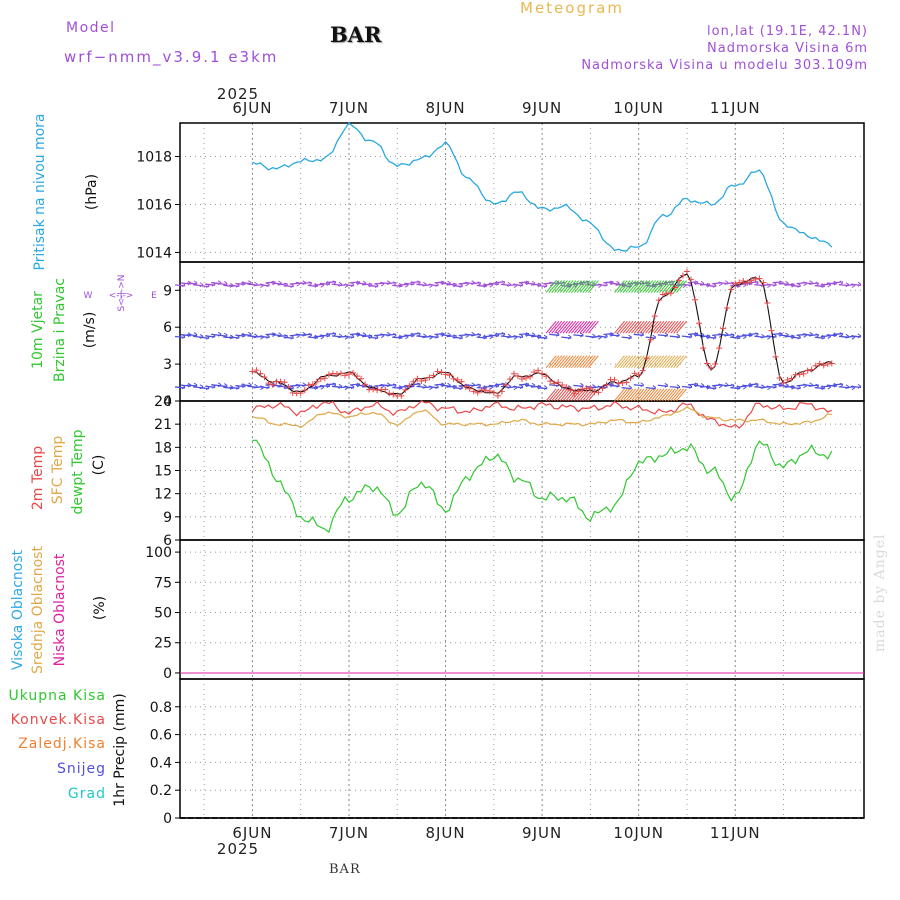  What do you see at coordinates (38, 330) in the screenshot?
I see `wind-ylabel: 10m Vjetar` at bounding box center [38, 330].